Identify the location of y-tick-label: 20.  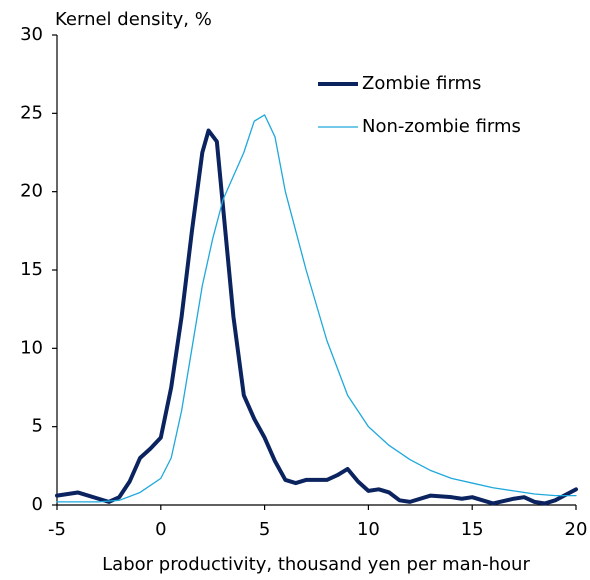
(31, 191).